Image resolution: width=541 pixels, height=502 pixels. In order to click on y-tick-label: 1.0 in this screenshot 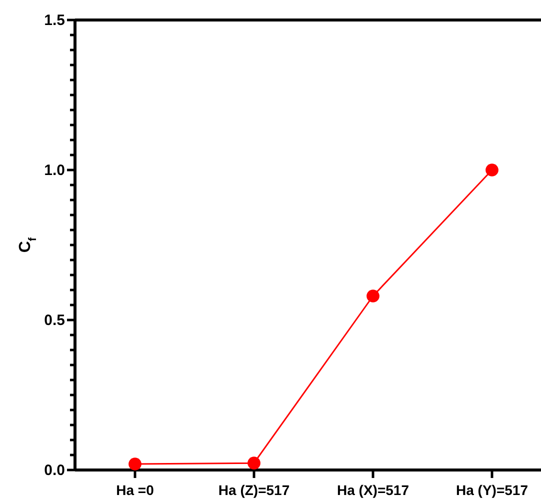, I will do `click(54, 170)`.